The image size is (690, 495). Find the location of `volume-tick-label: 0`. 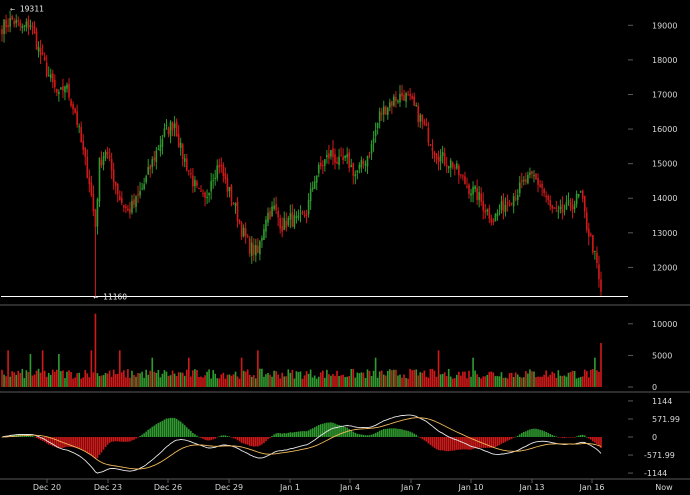

volume-tick-label: 0 is located at coordinates (654, 387).